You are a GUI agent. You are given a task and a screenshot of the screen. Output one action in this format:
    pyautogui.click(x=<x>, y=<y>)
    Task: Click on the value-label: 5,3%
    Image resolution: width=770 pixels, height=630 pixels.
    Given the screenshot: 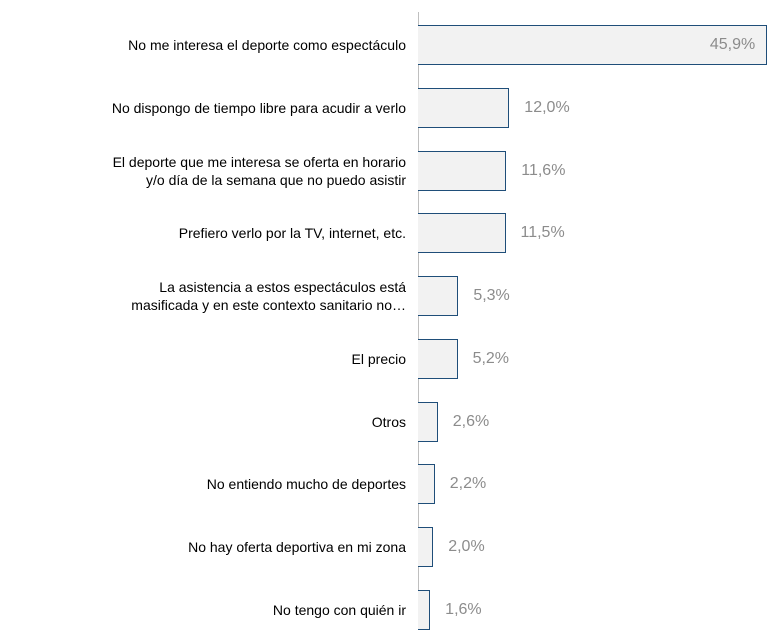 What is the action you would take?
    pyautogui.click(x=491, y=296)
    